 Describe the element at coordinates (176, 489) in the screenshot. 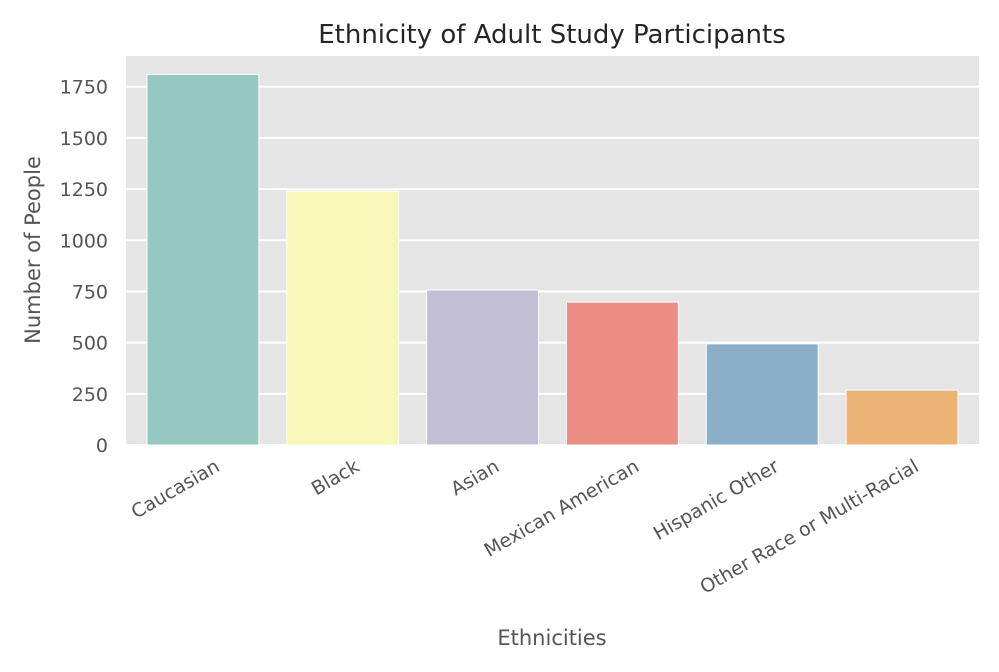

I see `x-tick-label: Caucasian` at that location.